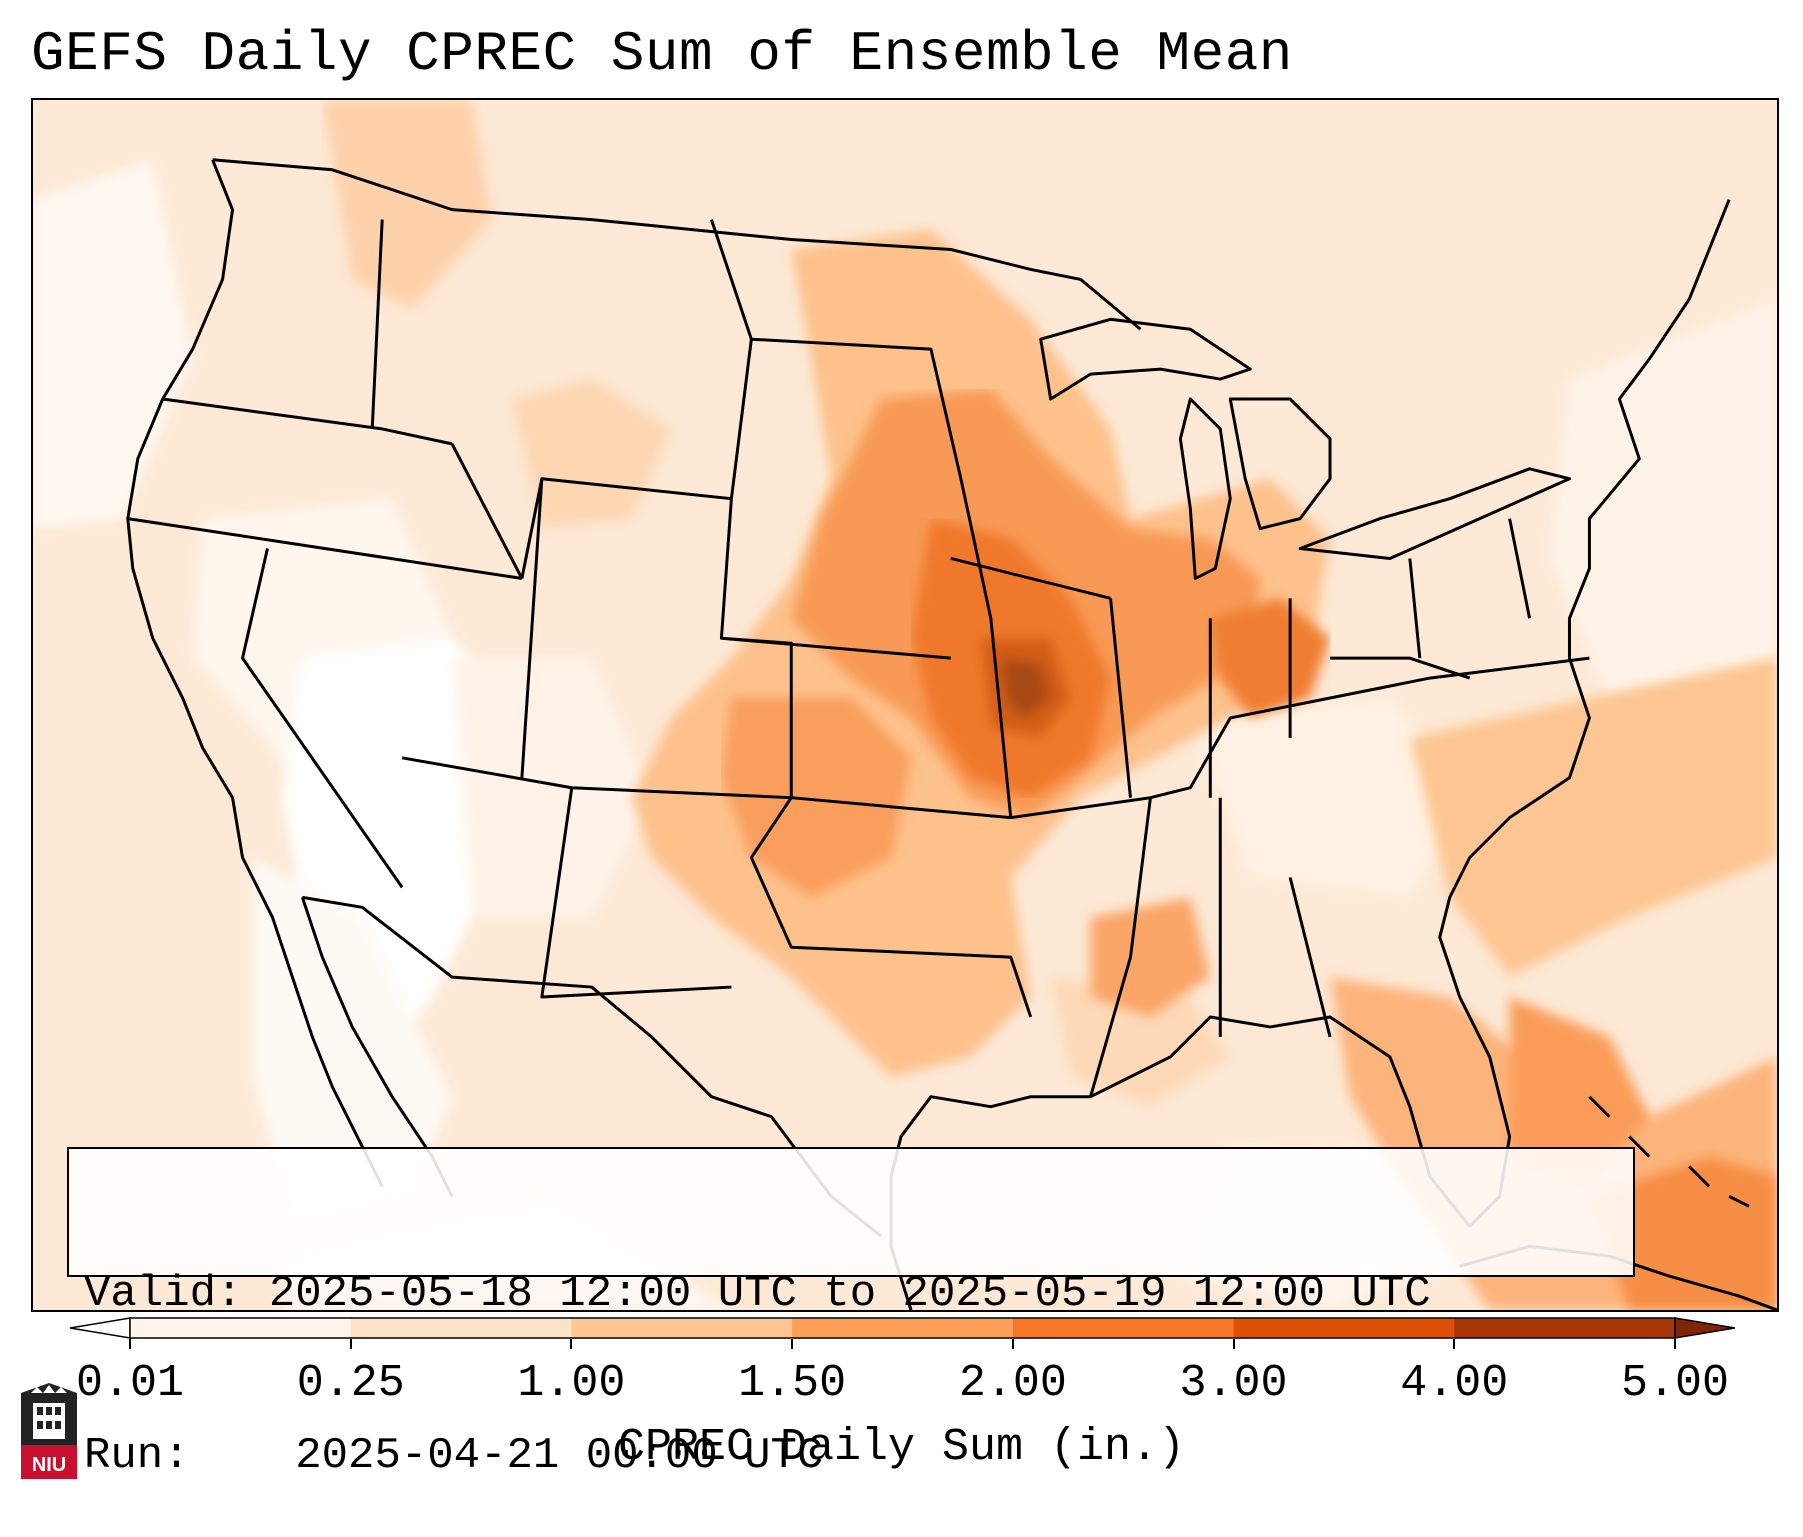 This screenshot has height=1537, width=1803. I want to click on colorbar-tick-label: 2.00, so click(1012, 1383).